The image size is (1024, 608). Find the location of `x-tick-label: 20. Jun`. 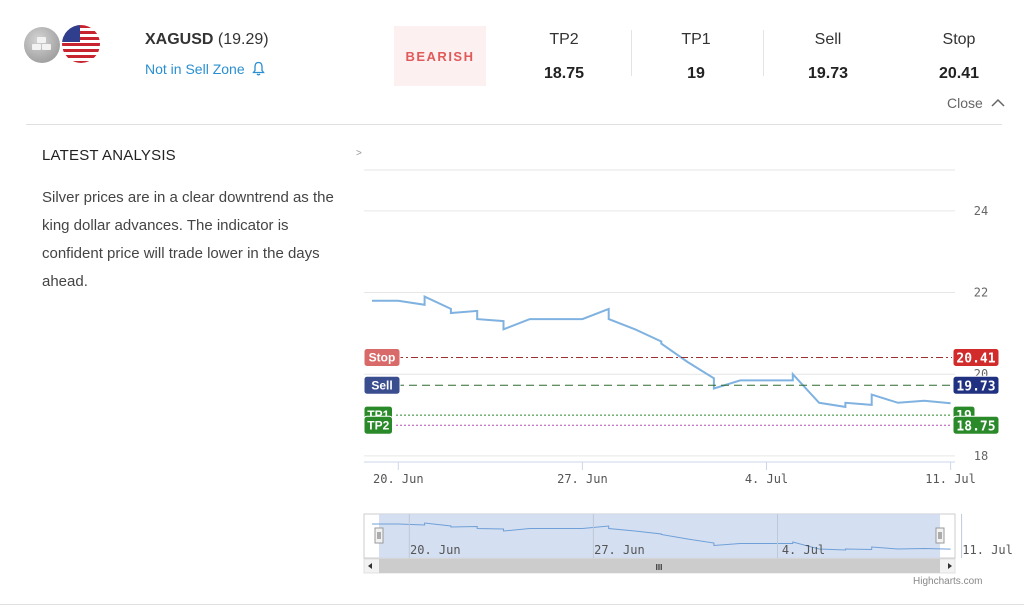

x-tick-label: 20. Jun is located at coordinates (398, 479).